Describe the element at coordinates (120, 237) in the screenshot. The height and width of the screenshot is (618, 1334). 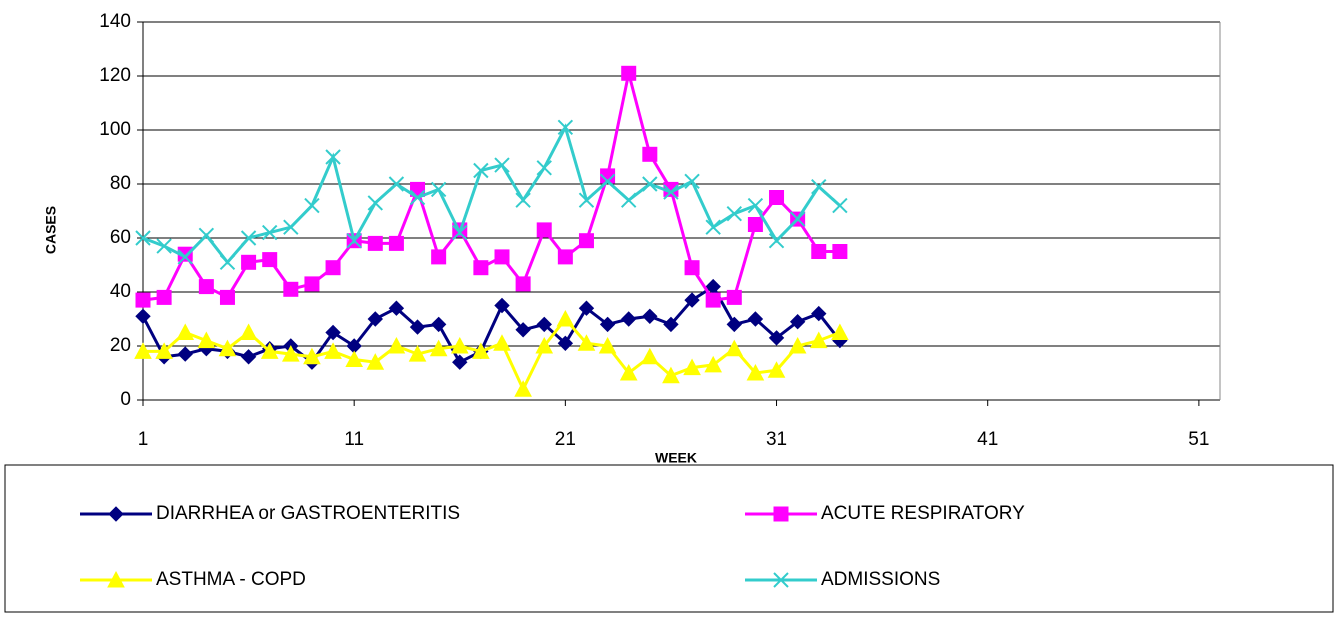
I see `y-tick-label: 60` at that location.